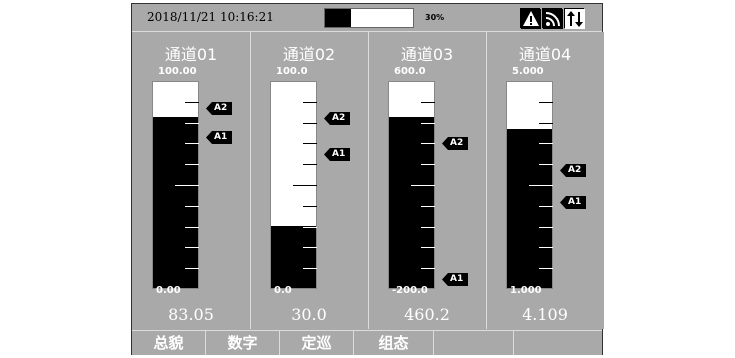 The width and height of the screenshot is (735, 358). What do you see at coordinates (243, 343) in the screenshot?
I see `softkey-digital: 数字` at bounding box center [243, 343].